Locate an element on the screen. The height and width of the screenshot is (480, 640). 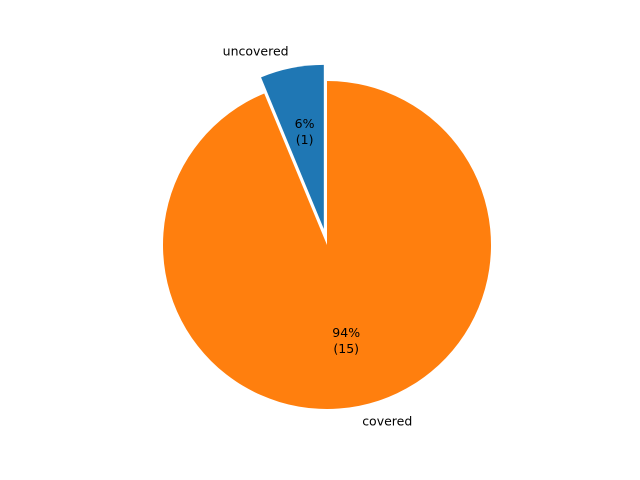
slice-label-uncovered: uncovered is located at coordinates (256, 50).